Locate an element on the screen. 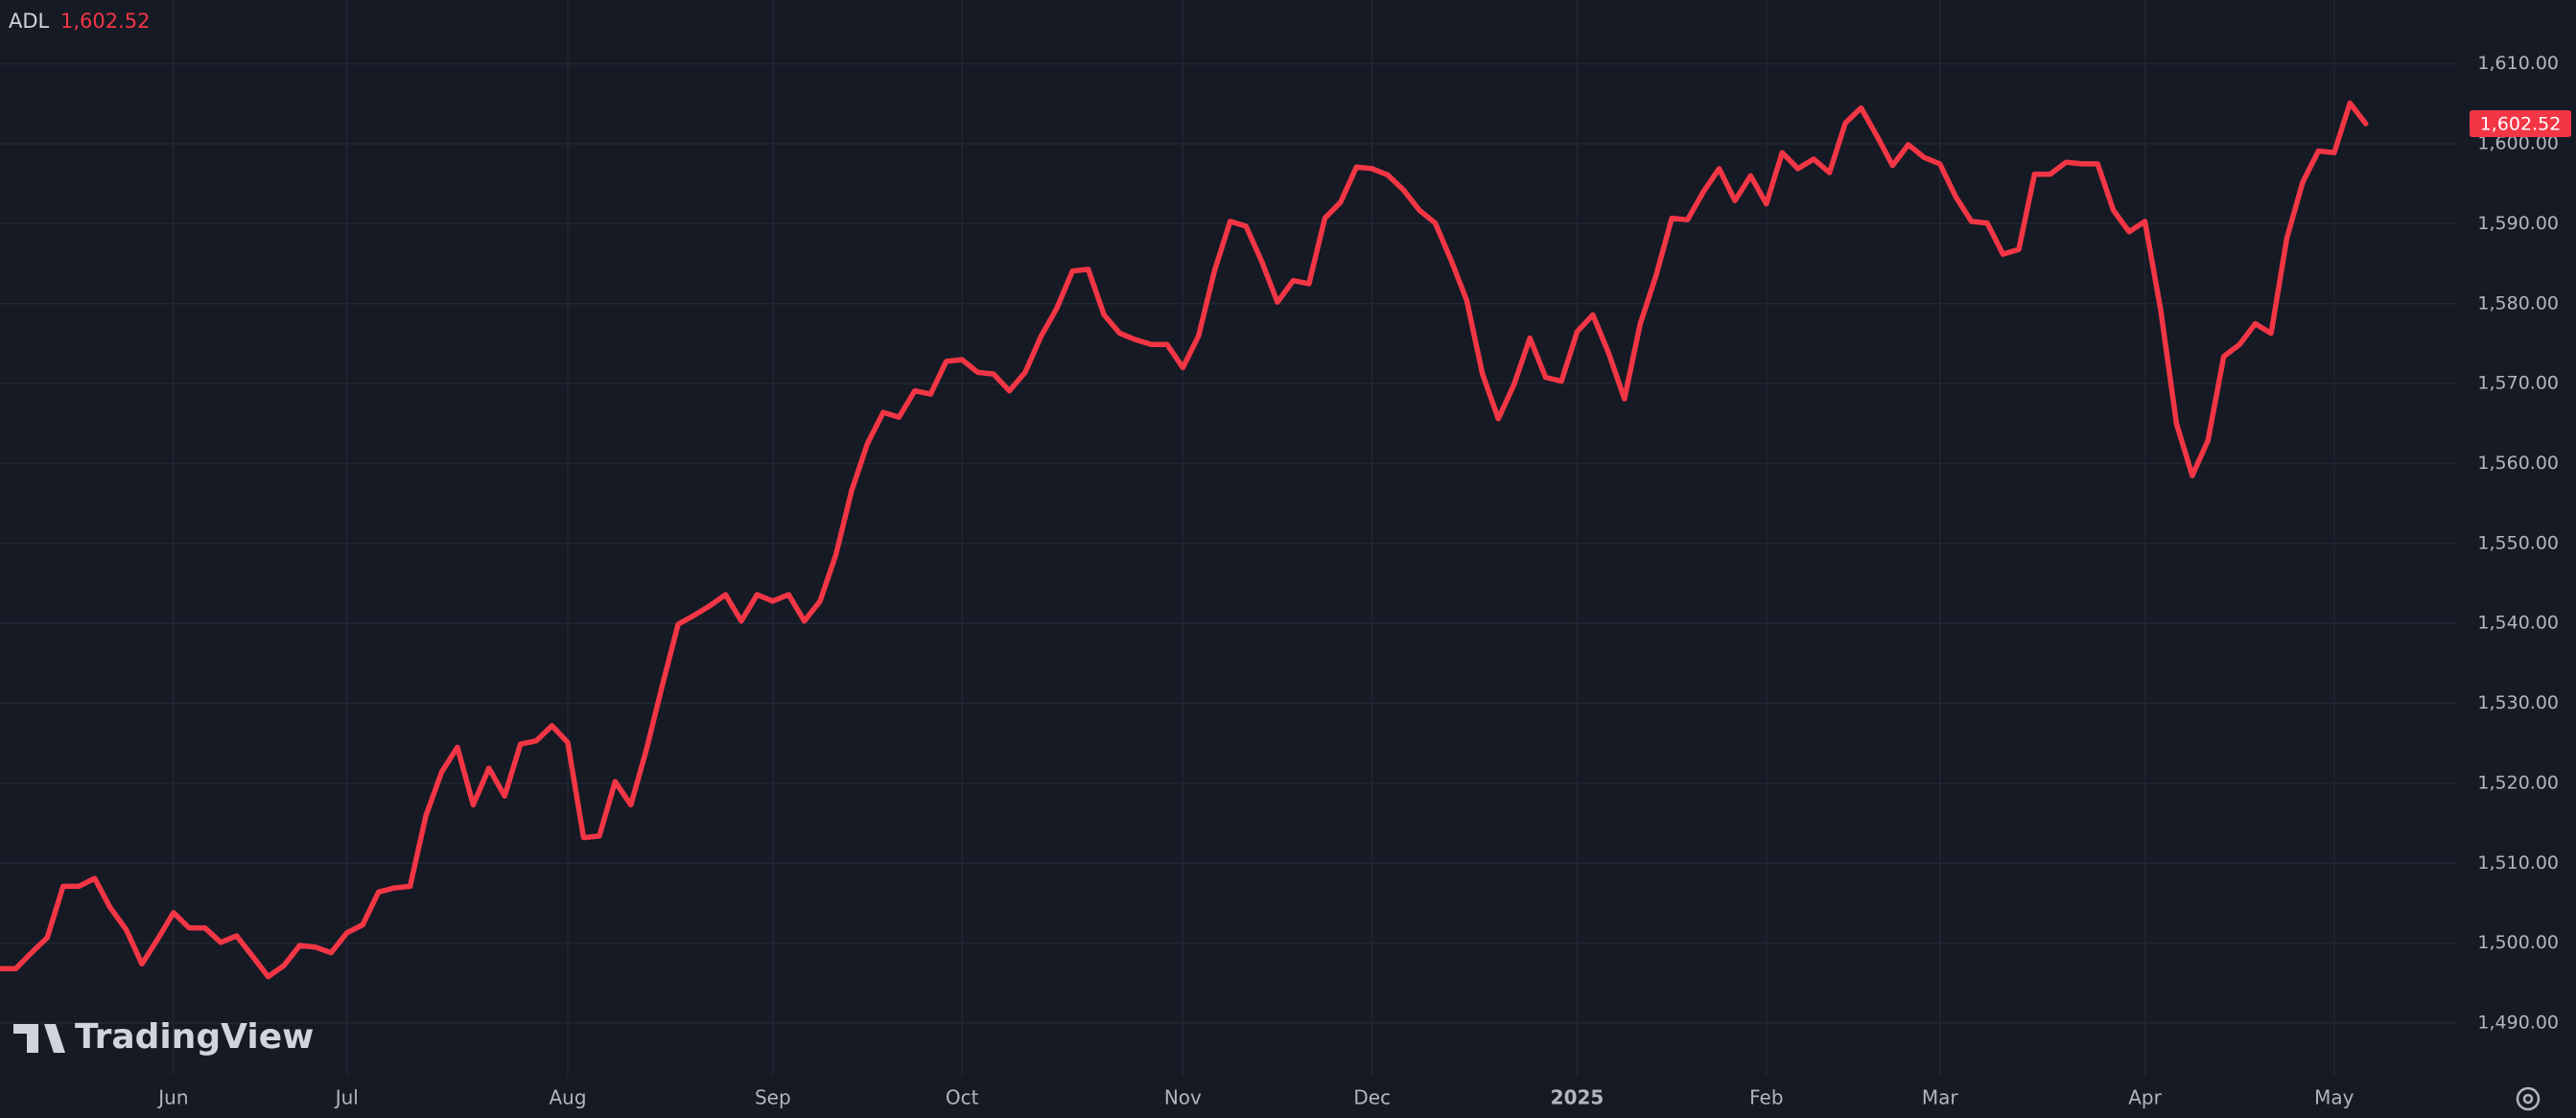  x-tick-label: Mar is located at coordinates (1940, 1097).